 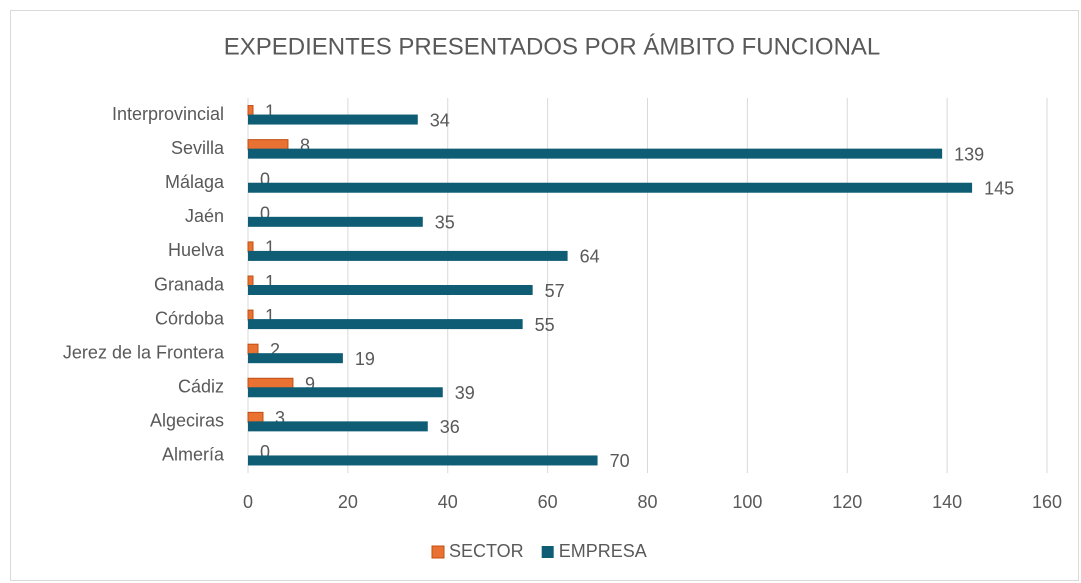 What do you see at coordinates (168, 114) in the screenshot?
I see `y-tick-label: Interprovincial` at bounding box center [168, 114].